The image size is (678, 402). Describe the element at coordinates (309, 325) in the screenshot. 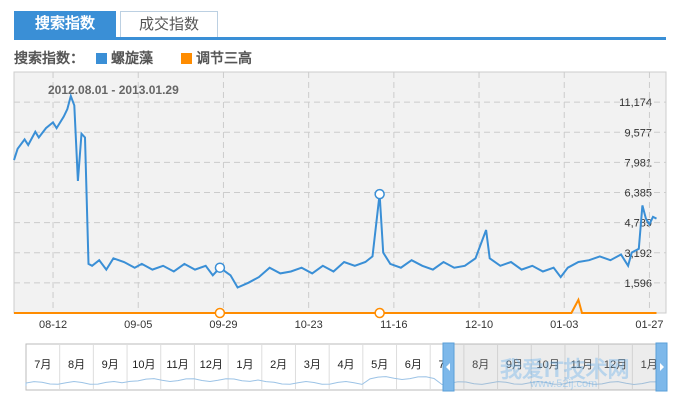

I see `x-tick-label: 10-23` at that location.